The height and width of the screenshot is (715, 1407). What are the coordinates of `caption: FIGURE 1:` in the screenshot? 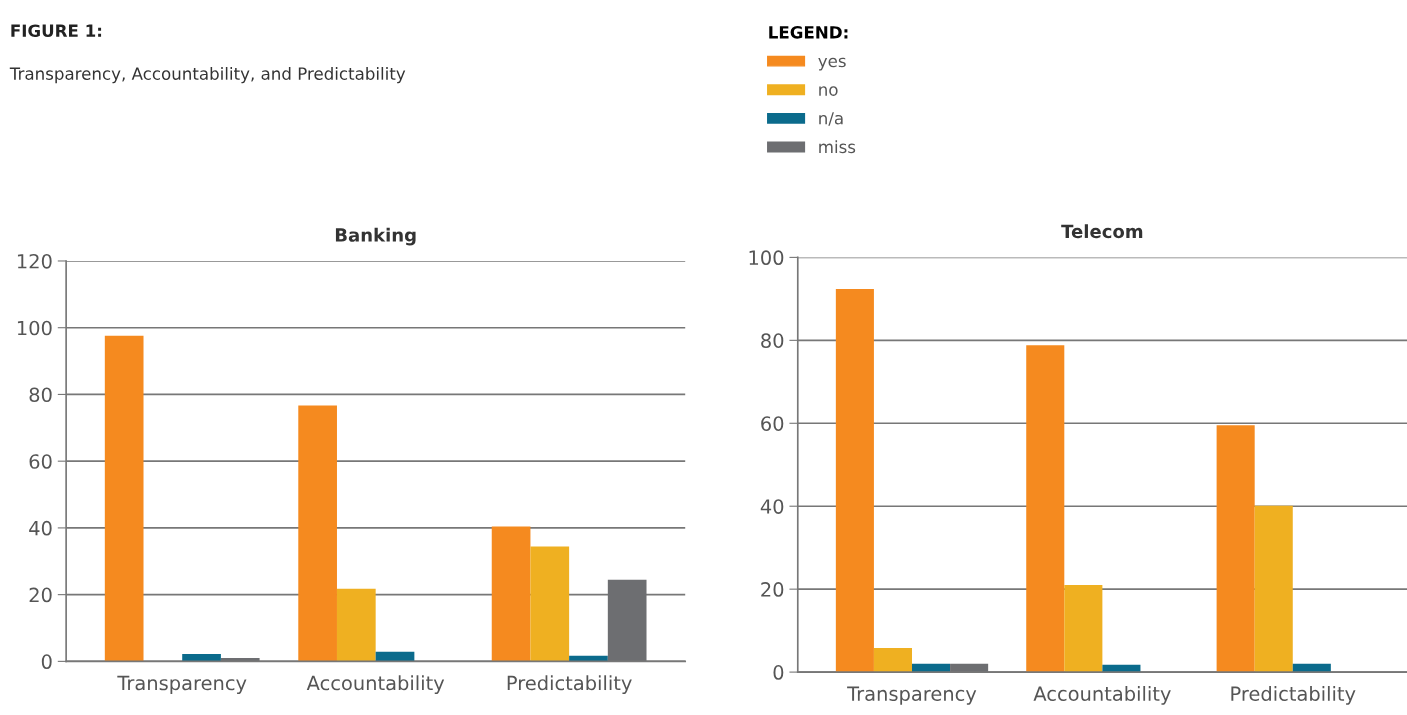 It's located at (56, 31).